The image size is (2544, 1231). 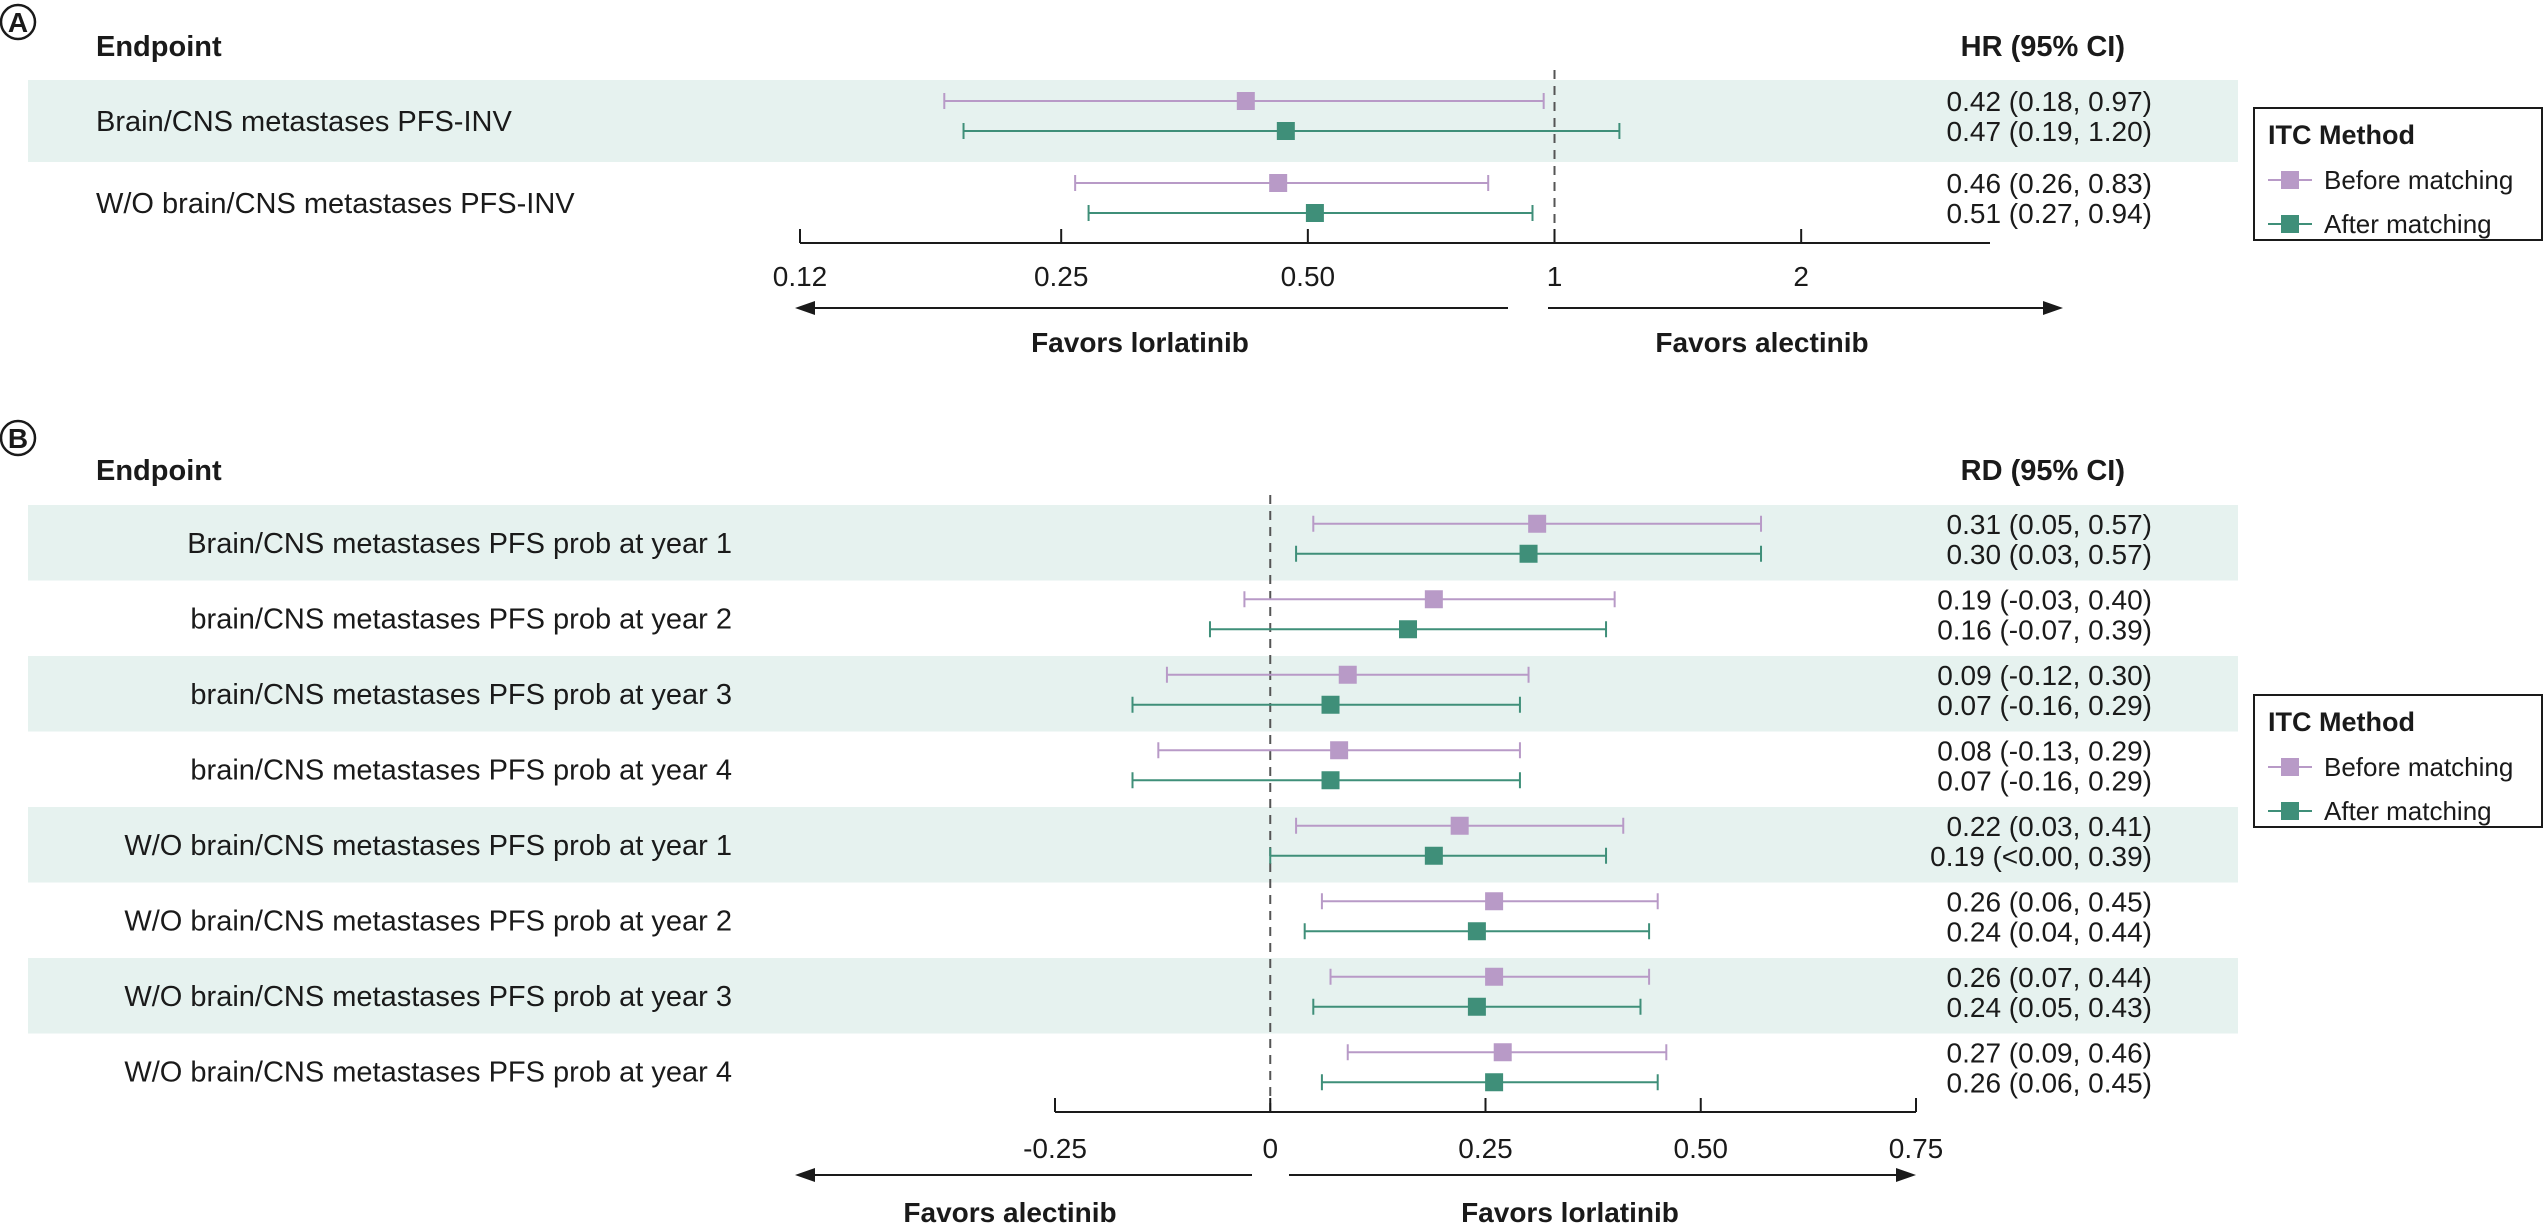 I want to click on x-tick-label: 1, so click(x=1555, y=276).